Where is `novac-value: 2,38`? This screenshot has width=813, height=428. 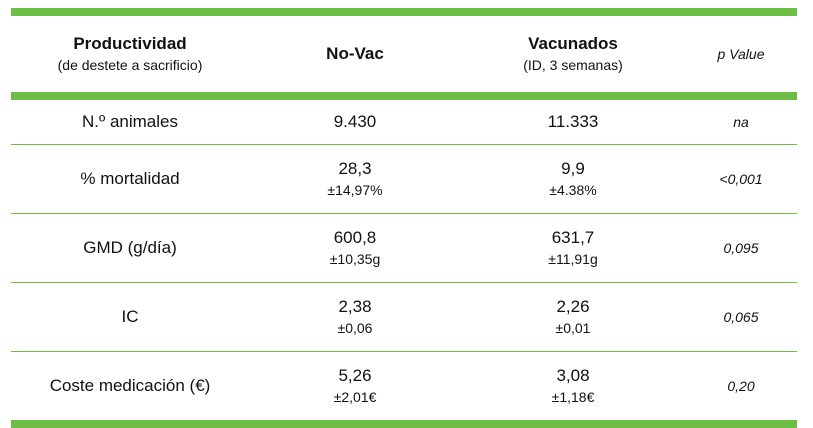 novac-value: 2,38 is located at coordinates (355, 306).